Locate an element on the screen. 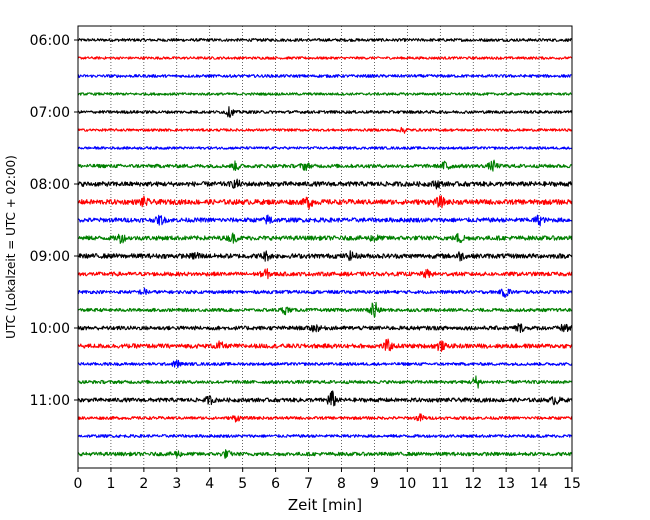 The image size is (650, 520). y-tick-label-5: 11:00 is located at coordinates (50, 401).